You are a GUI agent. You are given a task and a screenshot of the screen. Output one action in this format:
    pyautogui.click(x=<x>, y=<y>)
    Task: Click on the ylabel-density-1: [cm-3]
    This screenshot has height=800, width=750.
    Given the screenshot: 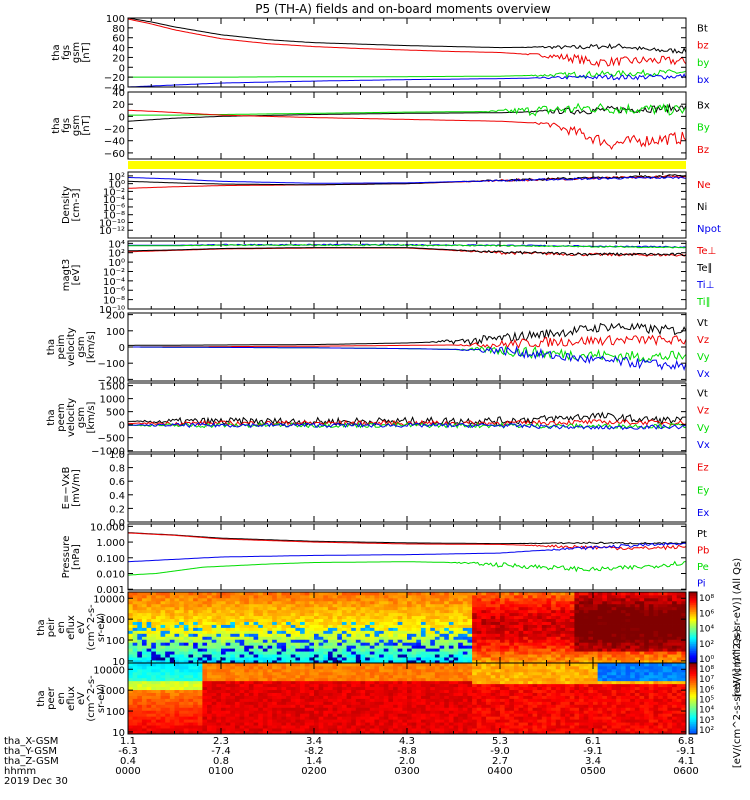 What is the action you would take?
    pyautogui.click(x=76, y=204)
    